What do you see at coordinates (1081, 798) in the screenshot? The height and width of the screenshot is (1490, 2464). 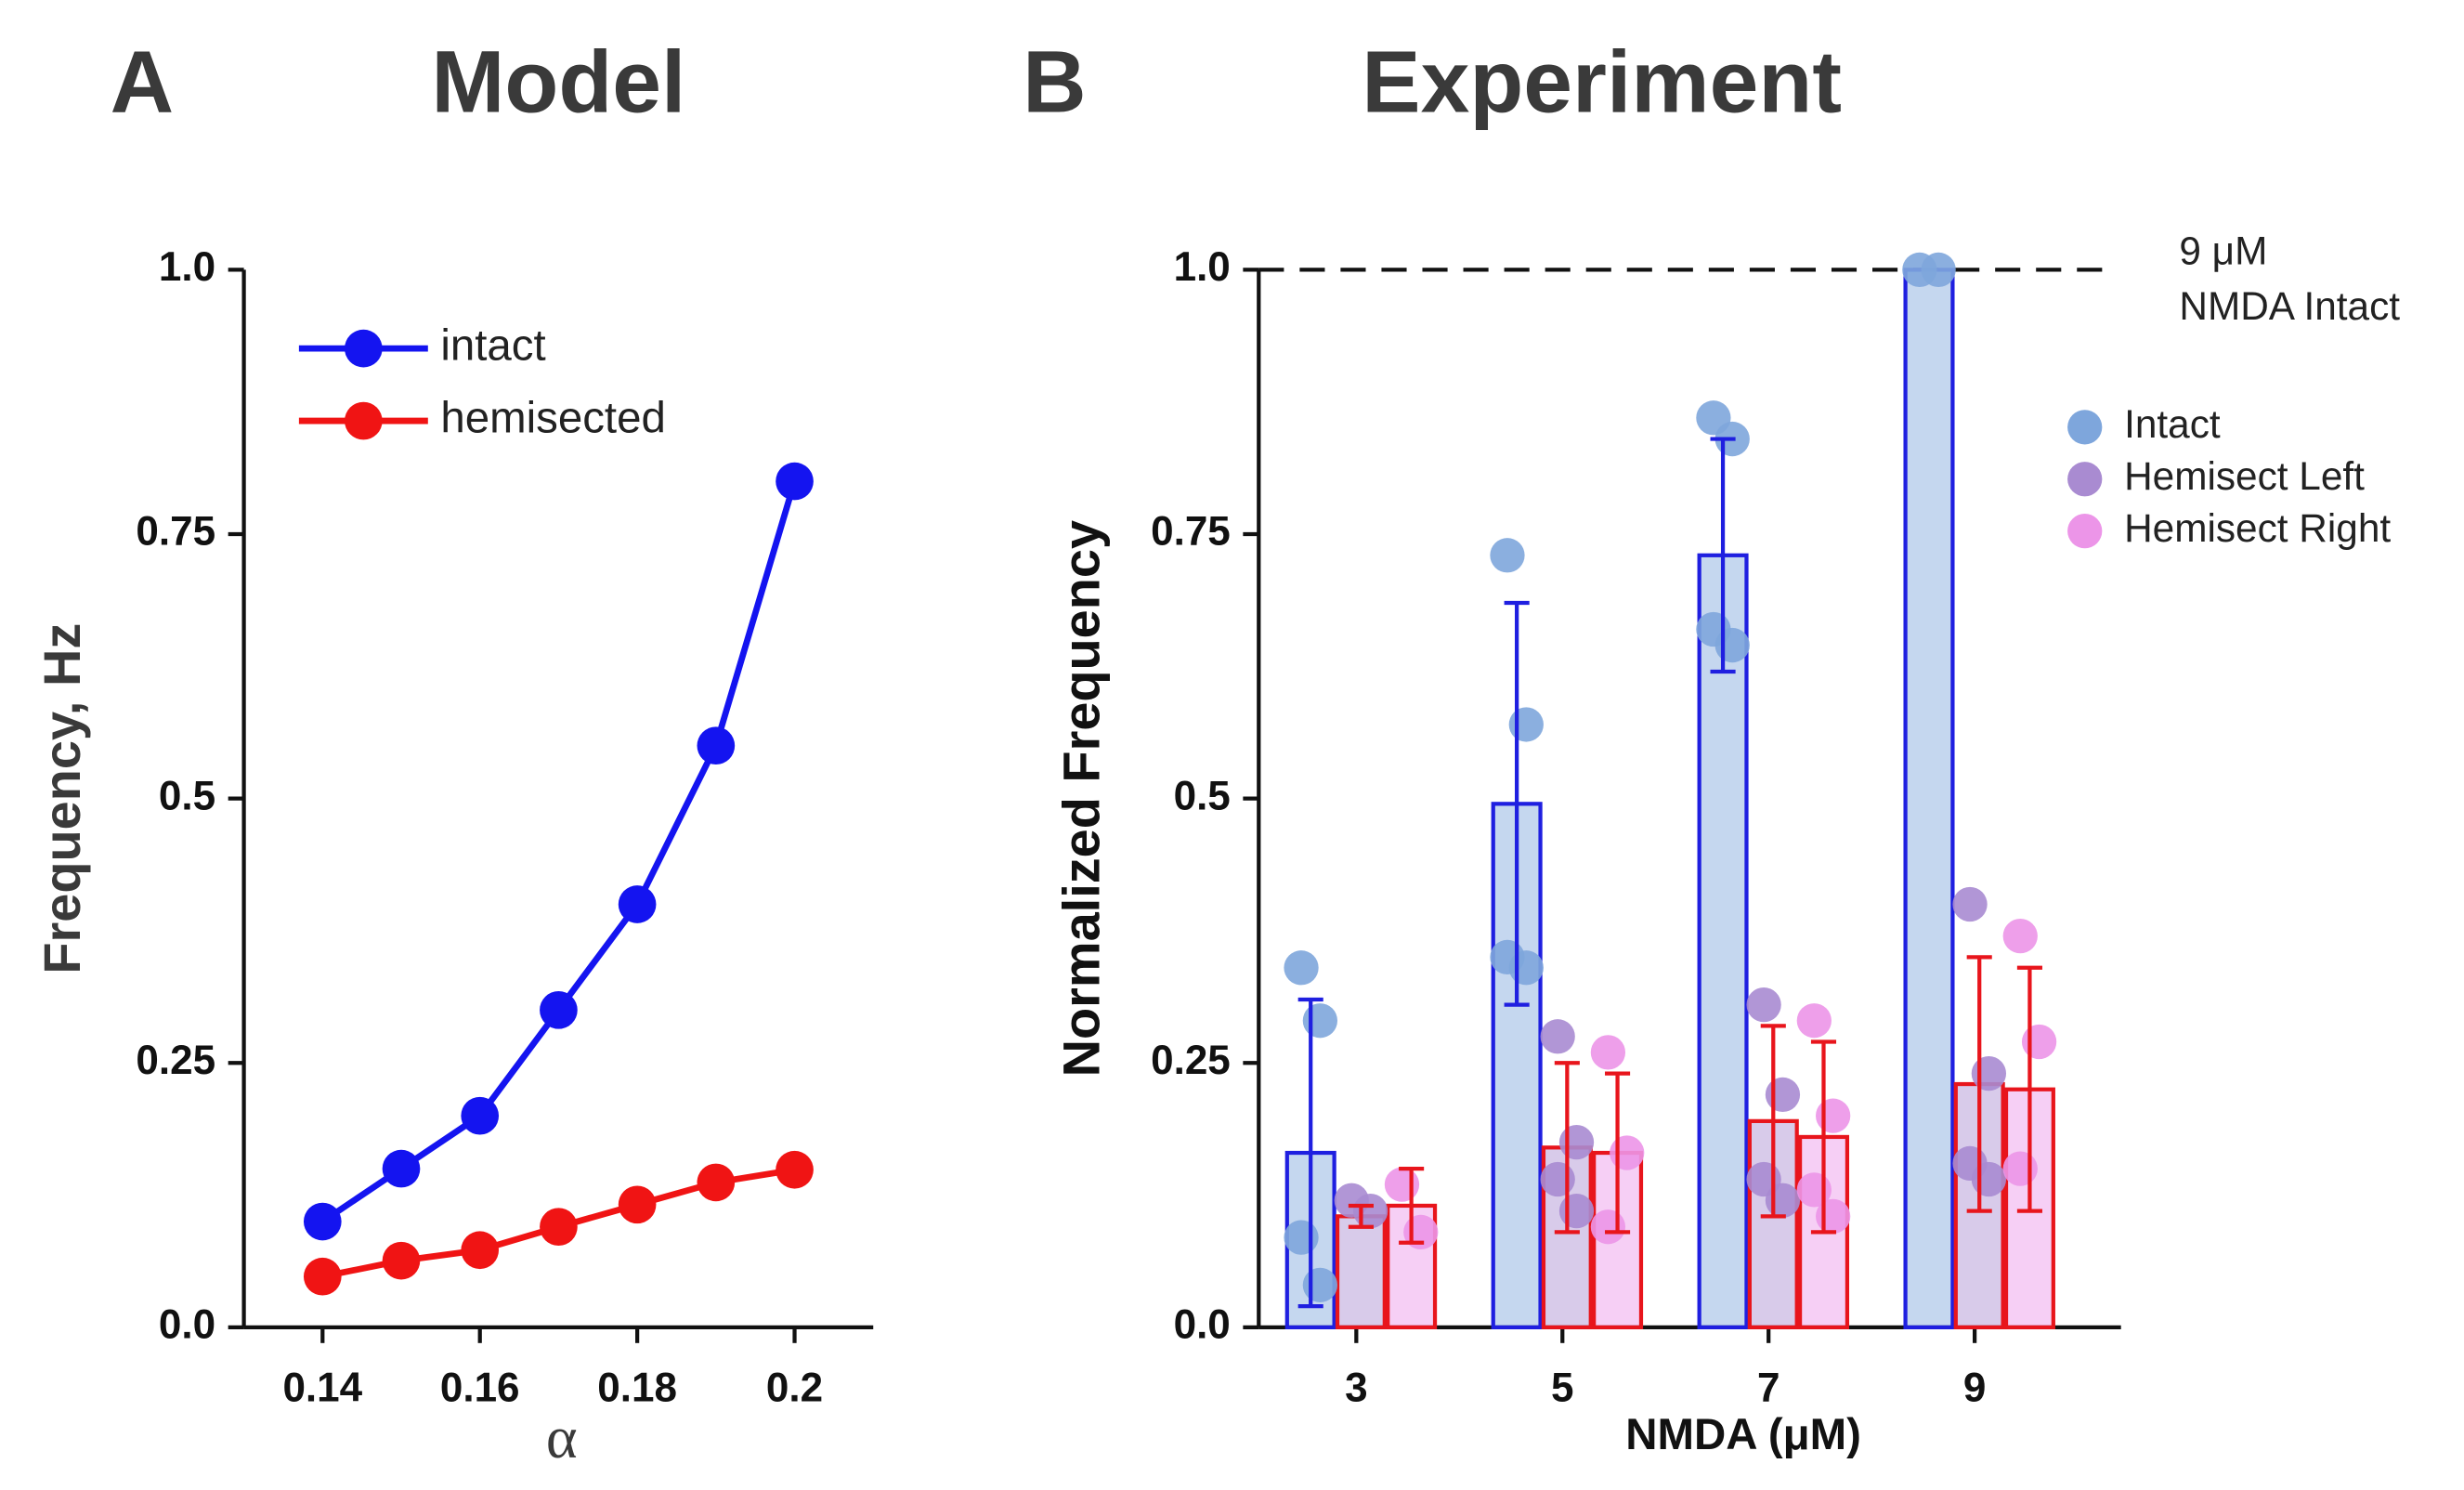 I see `y-axis-label: Normalized Frequency` at bounding box center [1081, 798].